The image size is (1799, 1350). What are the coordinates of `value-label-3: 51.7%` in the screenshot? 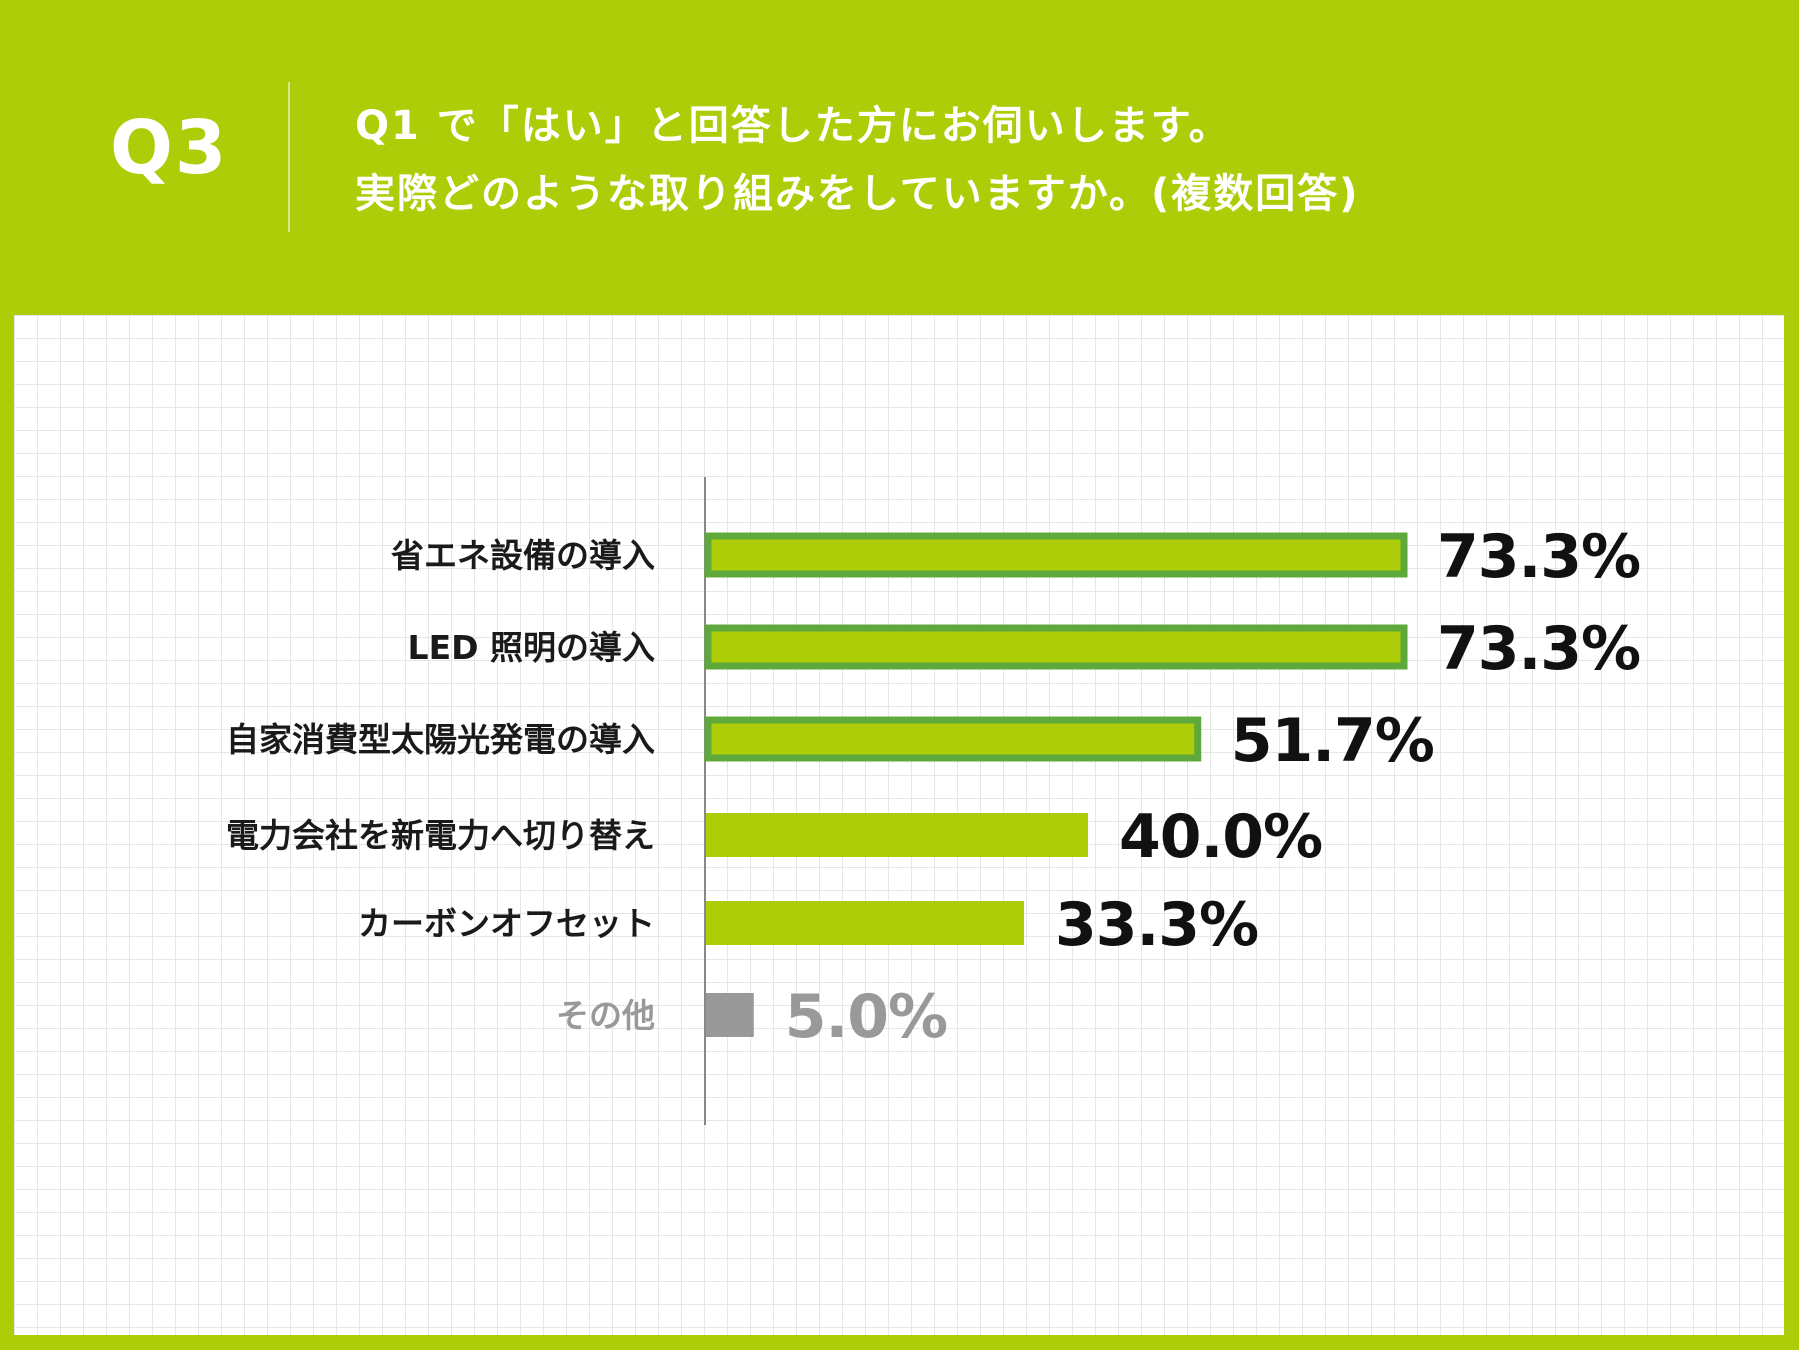 It's located at (1332, 741).